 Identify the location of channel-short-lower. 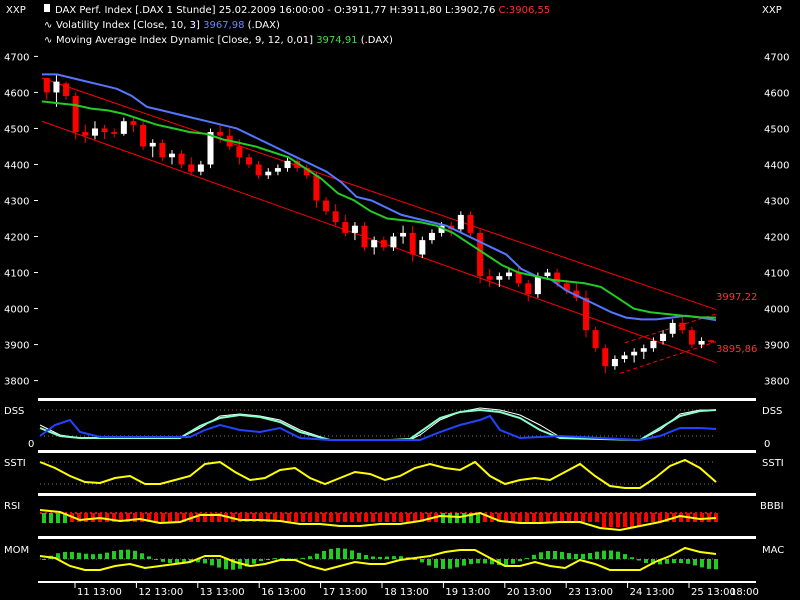
(668, 357).